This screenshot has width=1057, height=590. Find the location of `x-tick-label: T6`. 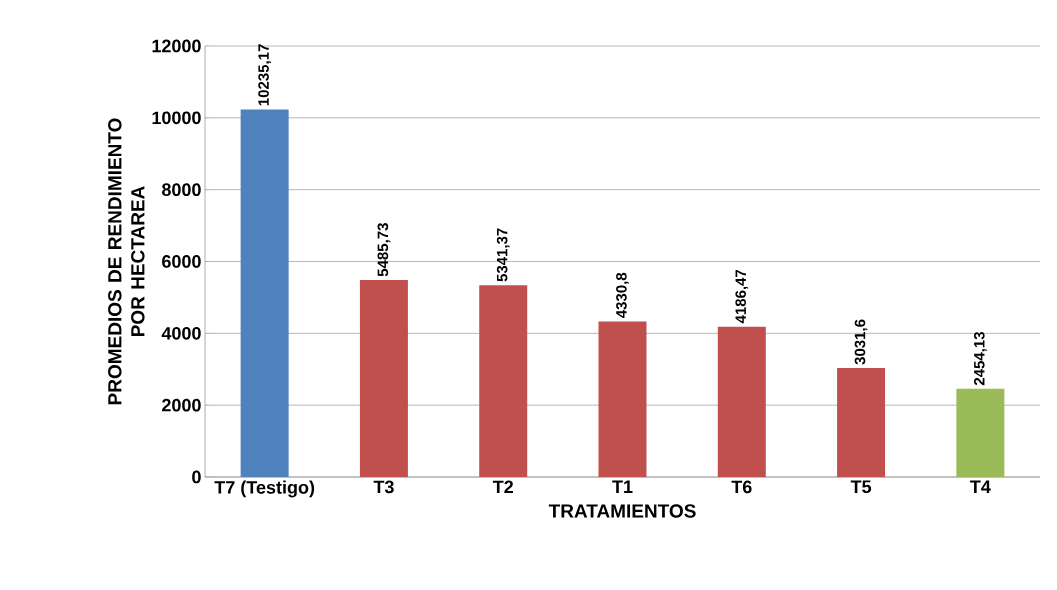

x-tick-label: T6 is located at coordinates (741, 487).